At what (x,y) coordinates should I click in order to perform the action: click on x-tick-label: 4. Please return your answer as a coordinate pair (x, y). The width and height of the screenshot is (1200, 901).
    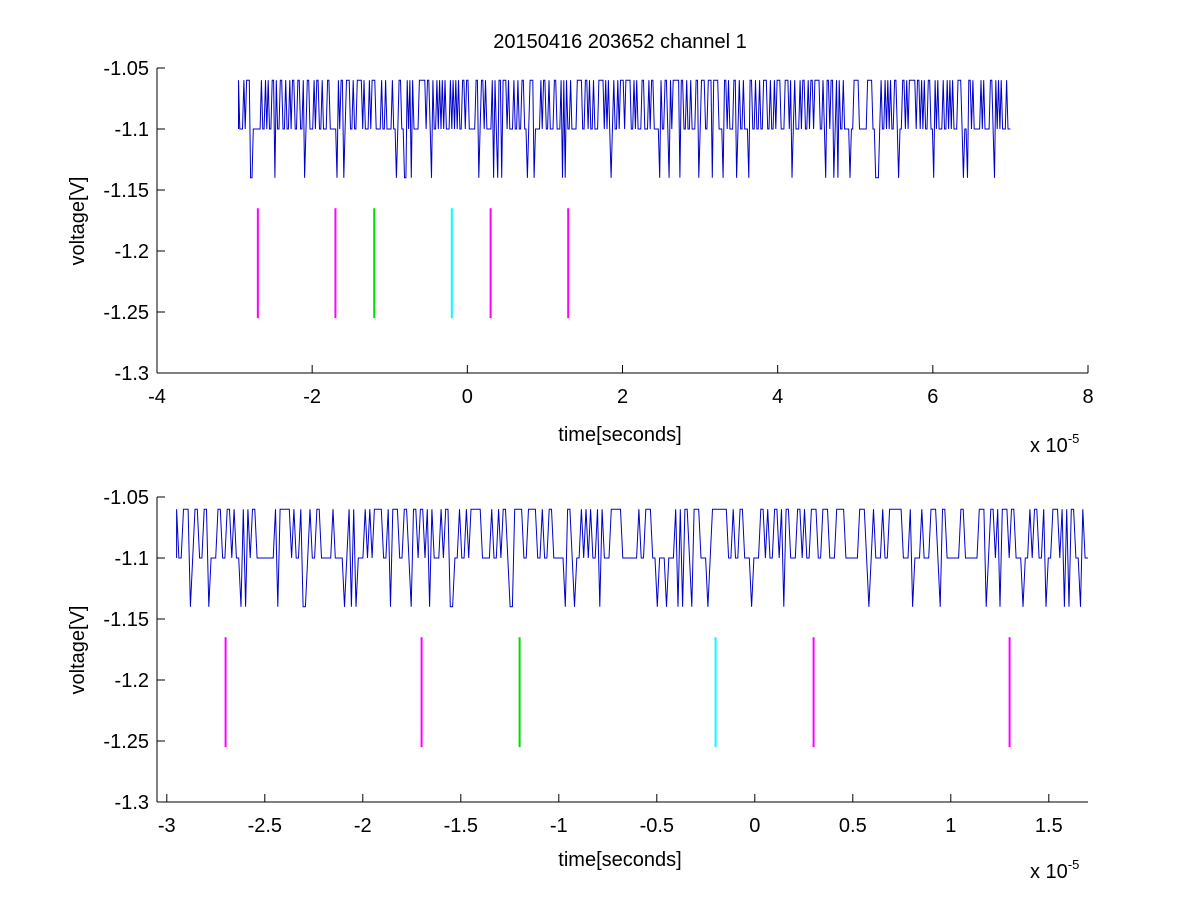
    Looking at the image, I should click on (777, 397).